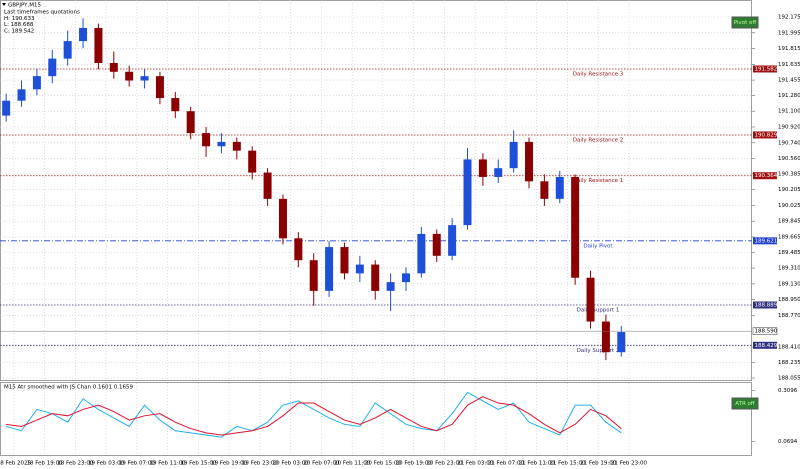  I want to click on level-price: 191.582, so click(766, 69).